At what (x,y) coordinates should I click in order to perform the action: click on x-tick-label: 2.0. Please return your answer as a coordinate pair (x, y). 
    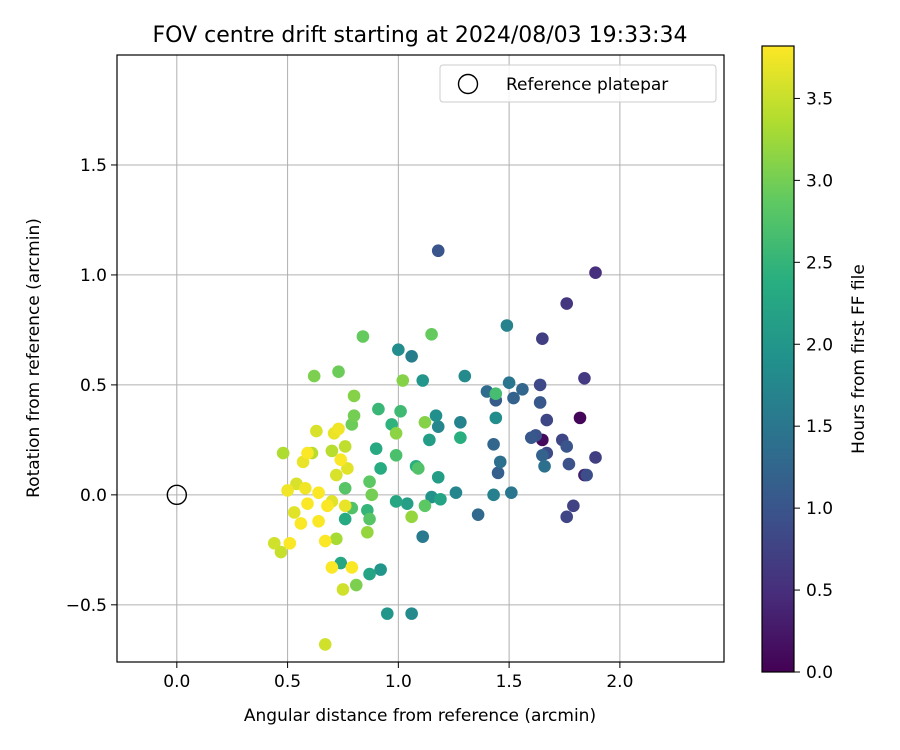
    Looking at the image, I should click on (619, 682).